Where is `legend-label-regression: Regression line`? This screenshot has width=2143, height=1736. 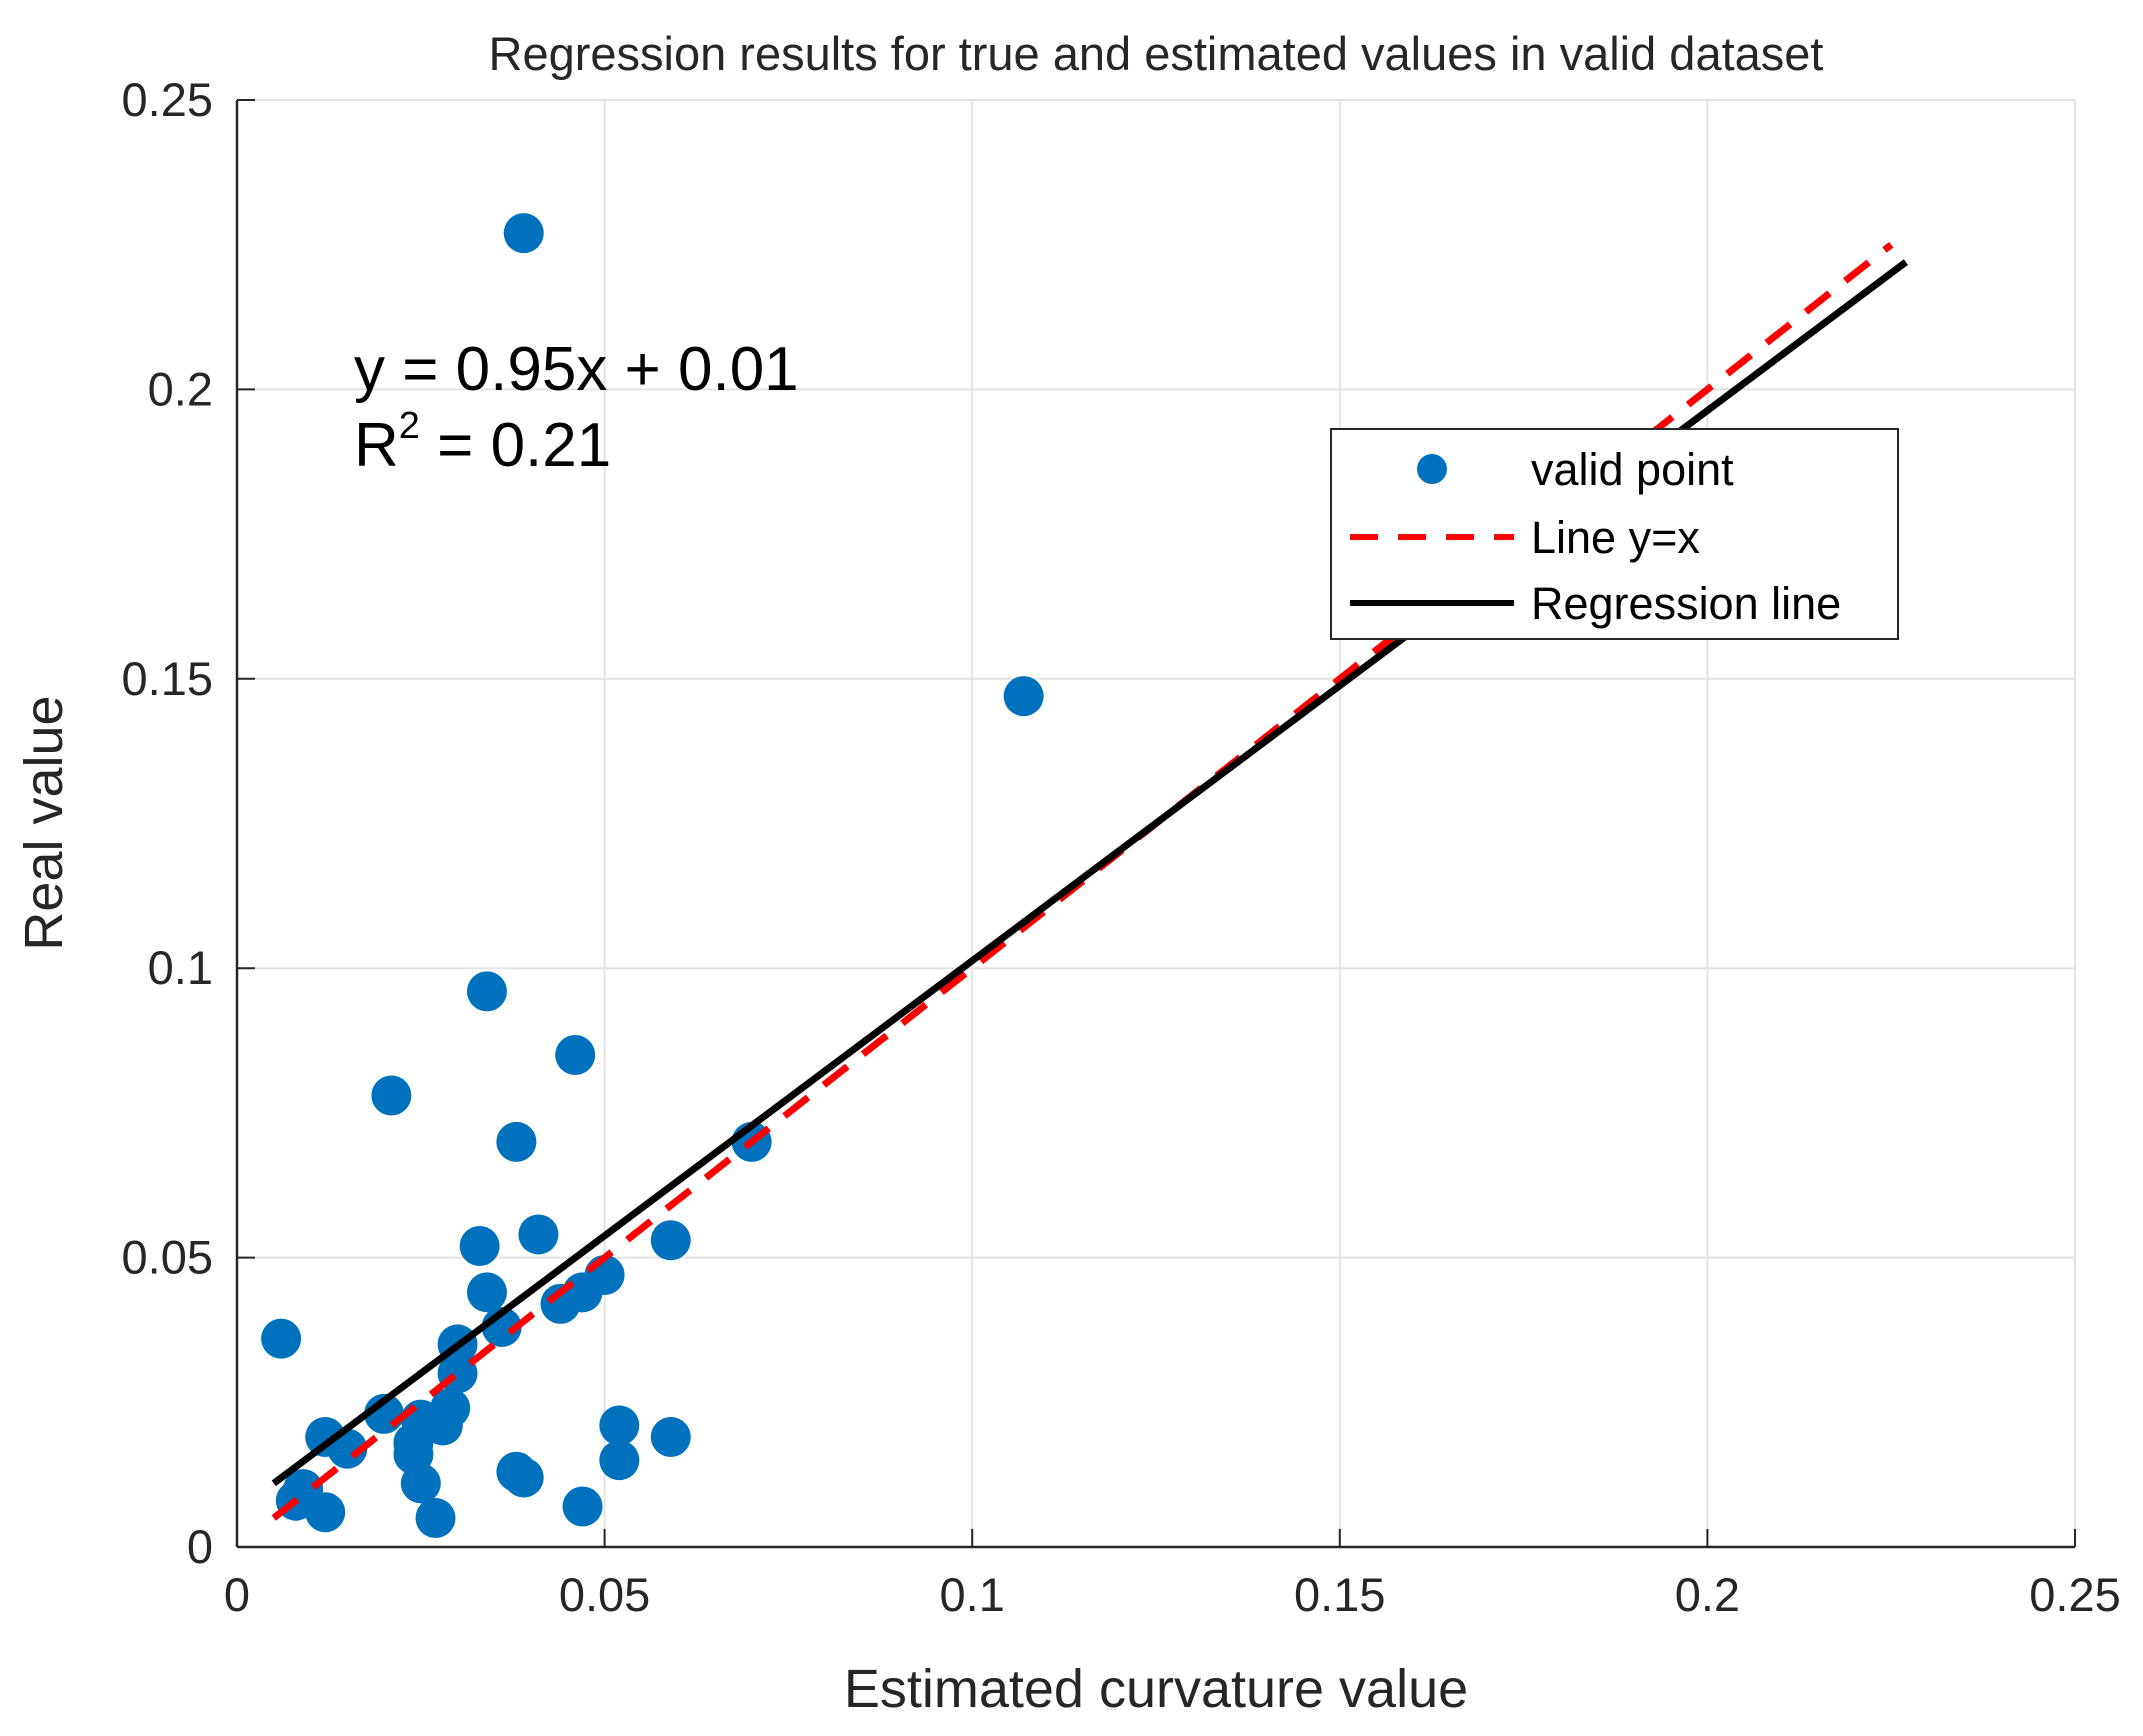
legend-label-regression: Regression line is located at coordinates (1686, 603).